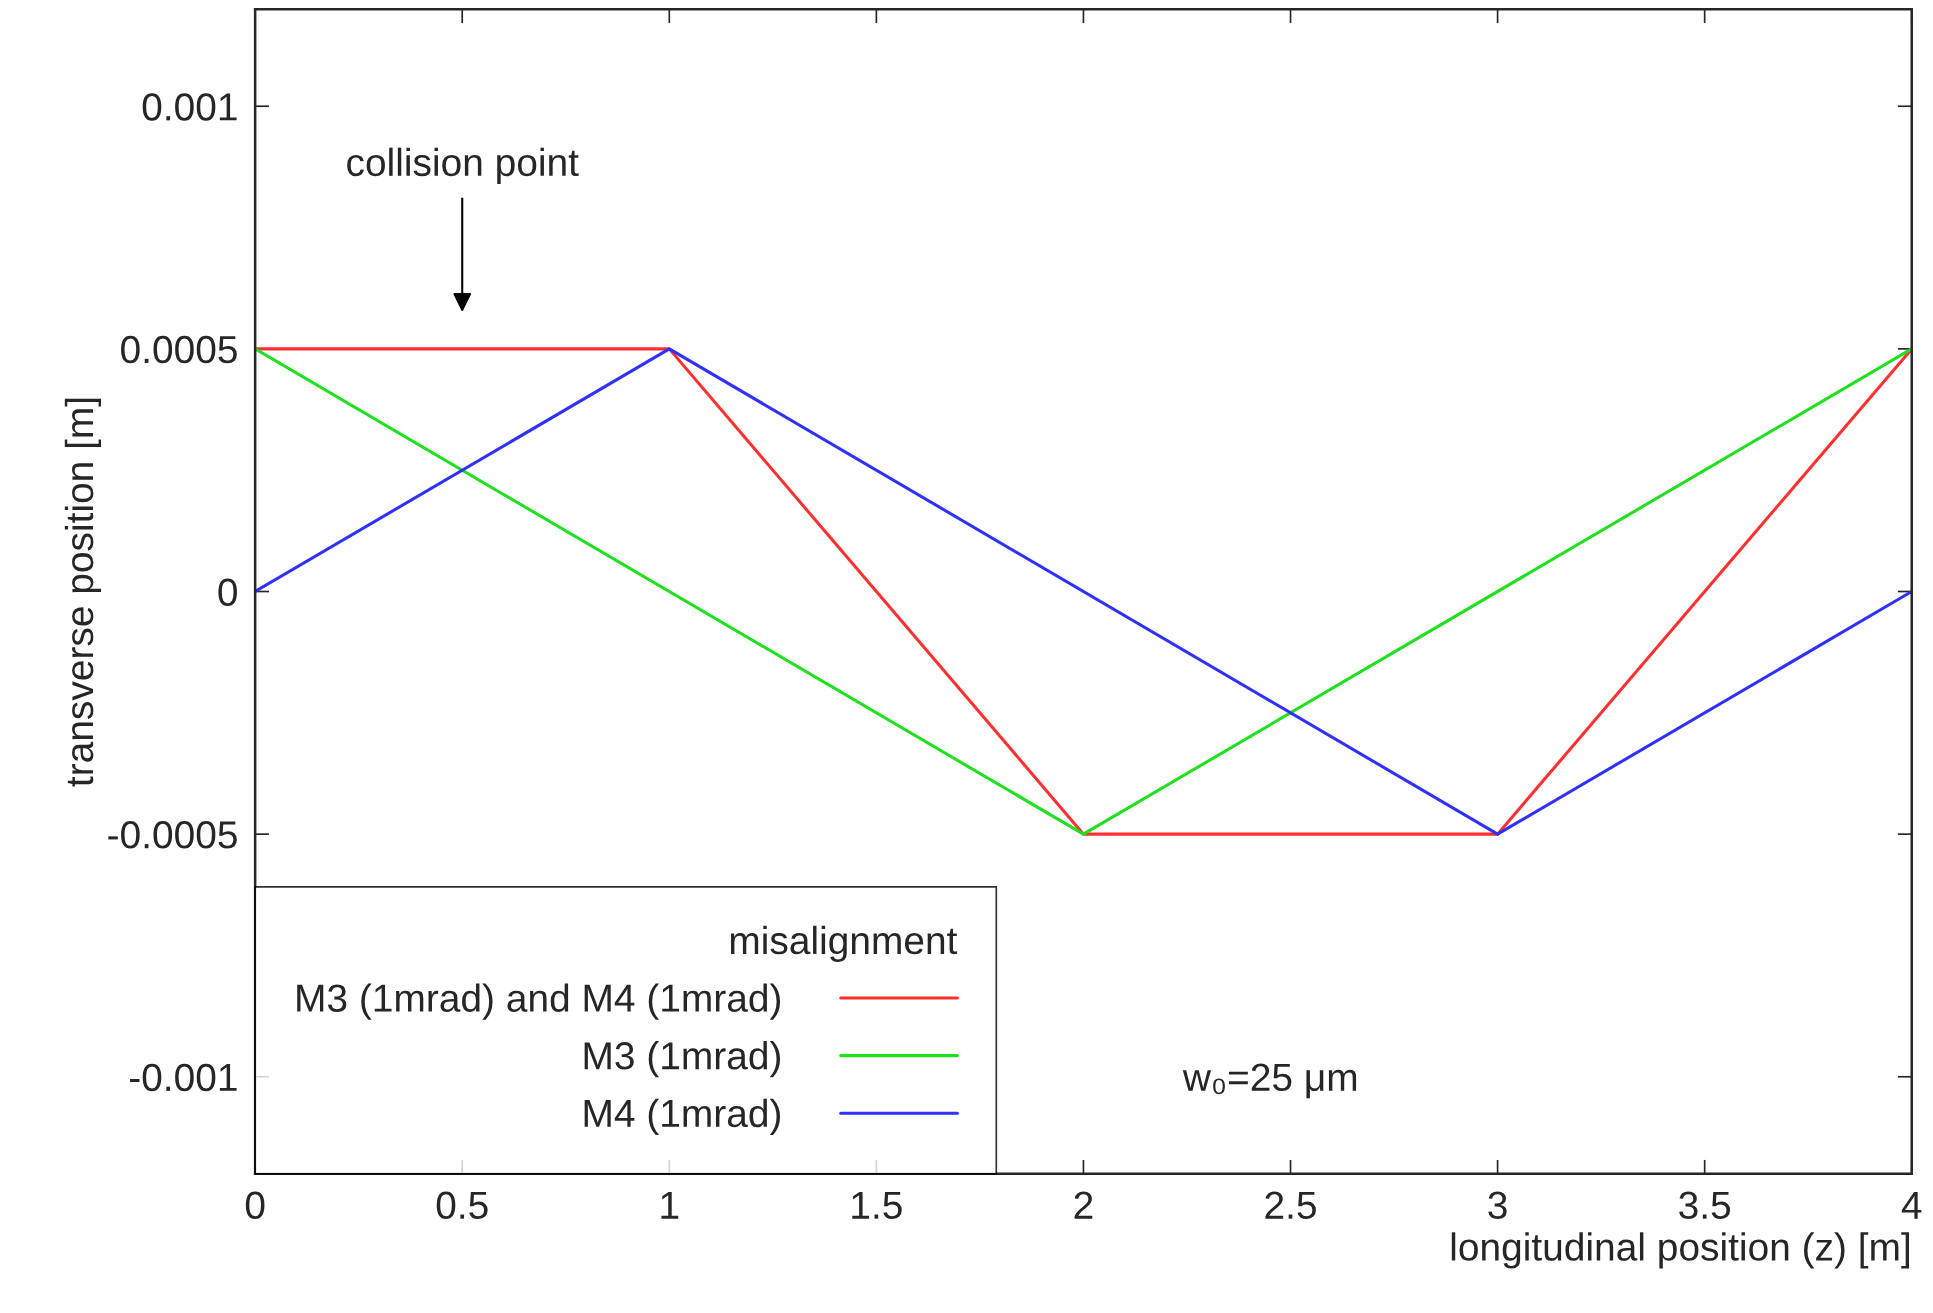 This screenshot has height=1313, width=1933. I want to click on legend-label: M3 (1mrad), so click(682, 1059).